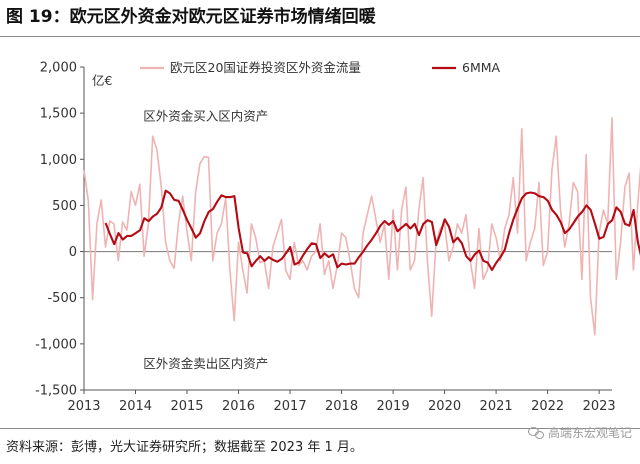  What do you see at coordinates (444, 406) in the screenshot?
I see `x-tick-label: 2020` at bounding box center [444, 406].